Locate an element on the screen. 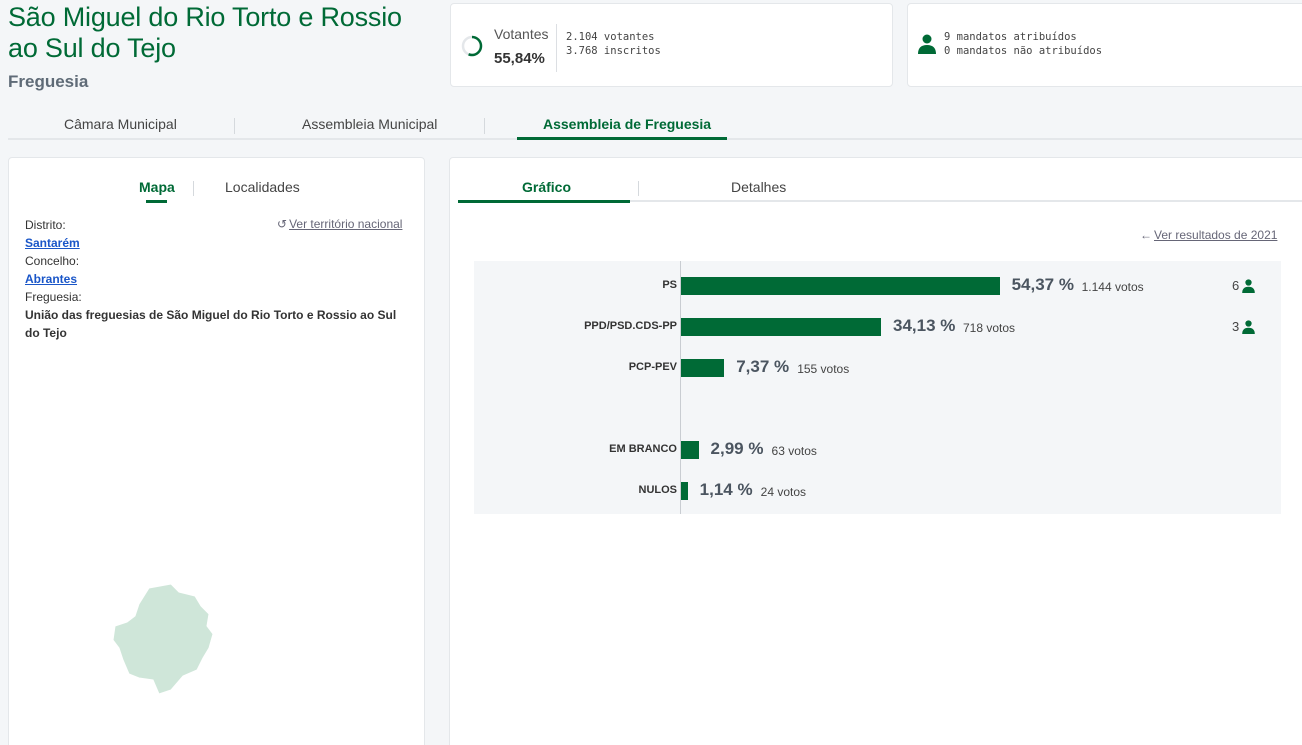  ver-resultados-label: Ver resultados de 2021 is located at coordinates (1216, 235).